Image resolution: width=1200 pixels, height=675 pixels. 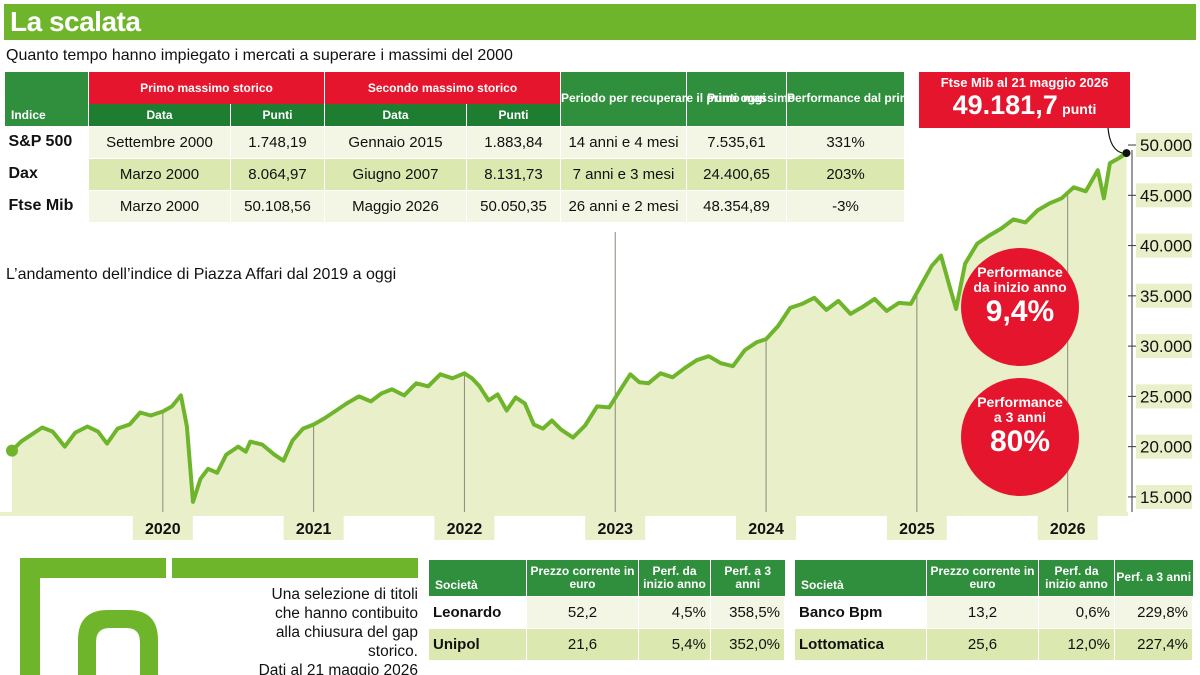 I want to click on header-punti-1: Punti, so click(x=277, y=115).